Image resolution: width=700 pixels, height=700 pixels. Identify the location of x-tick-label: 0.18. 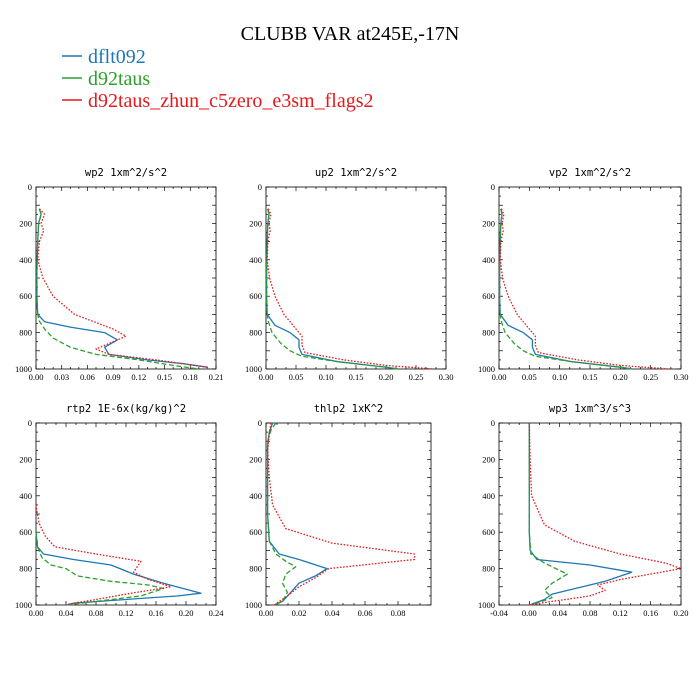
(190, 377).